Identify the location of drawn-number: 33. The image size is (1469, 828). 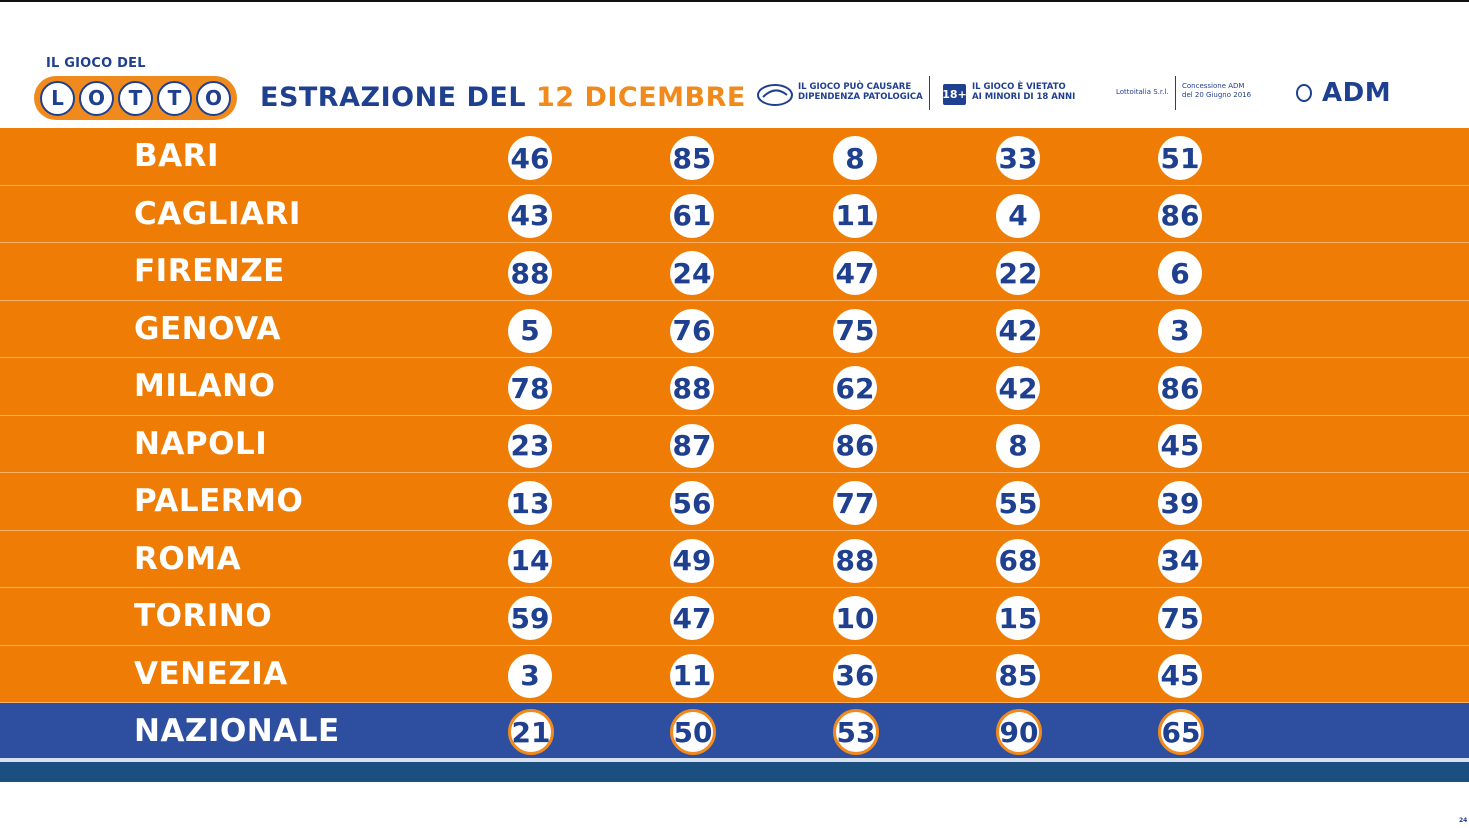
(1018, 158).